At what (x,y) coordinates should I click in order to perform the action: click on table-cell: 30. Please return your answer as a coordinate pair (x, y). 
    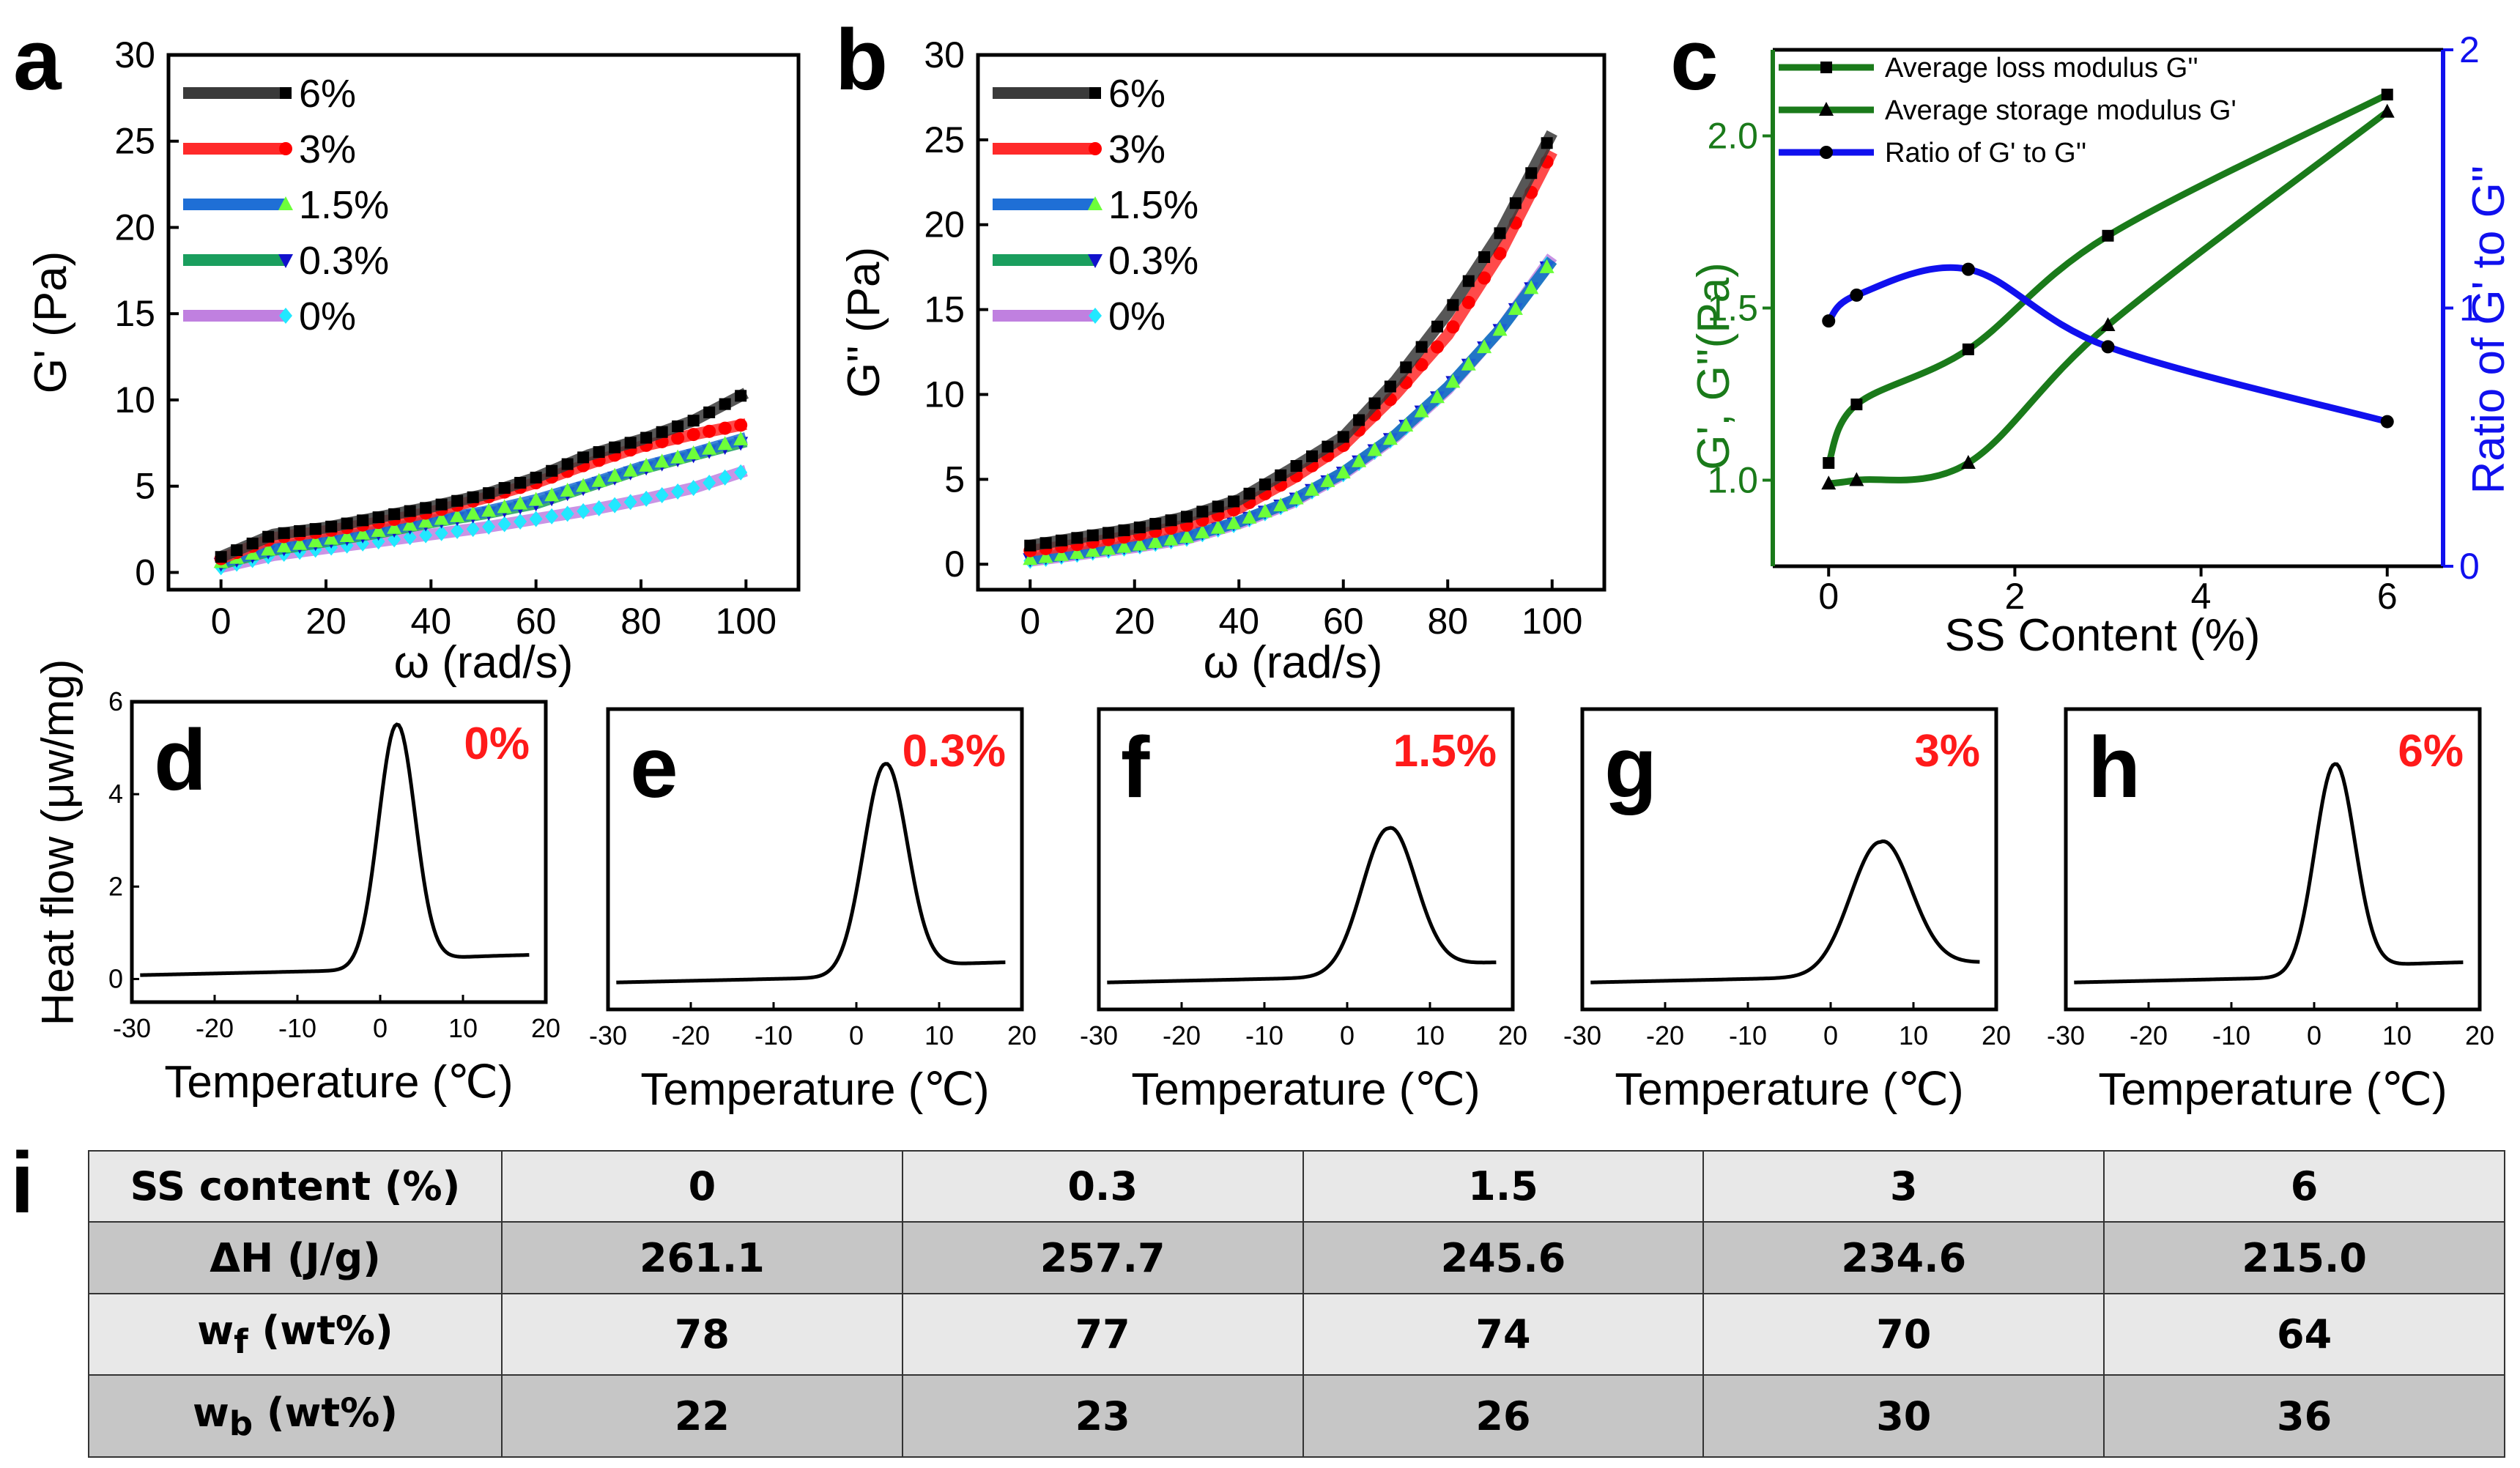
    Looking at the image, I should click on (1903, 1416).